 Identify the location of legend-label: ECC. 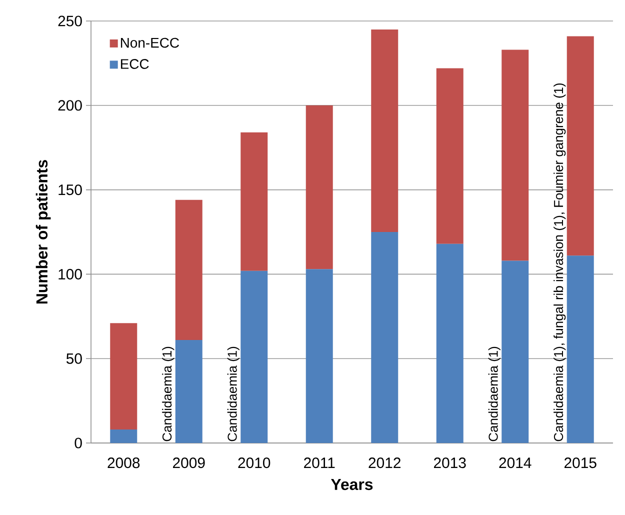
(134, 64).